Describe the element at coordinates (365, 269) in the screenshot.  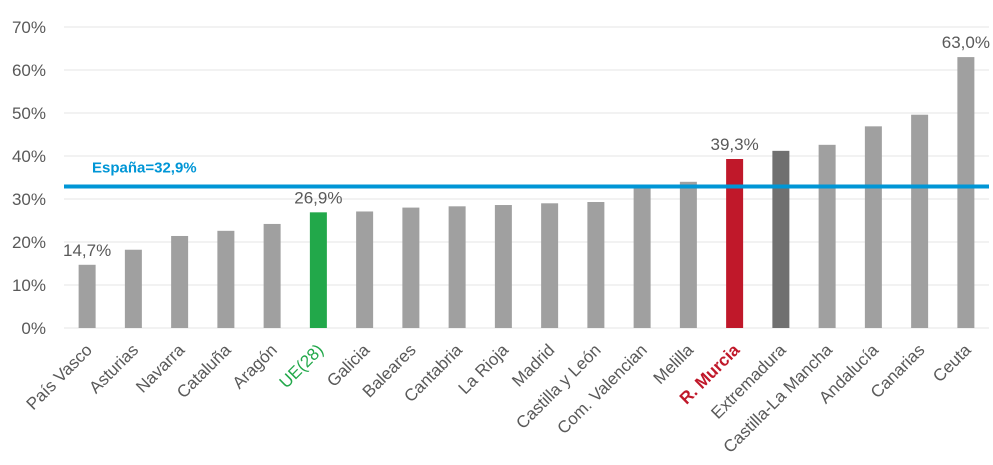
I see `bar-galicia` at that location.